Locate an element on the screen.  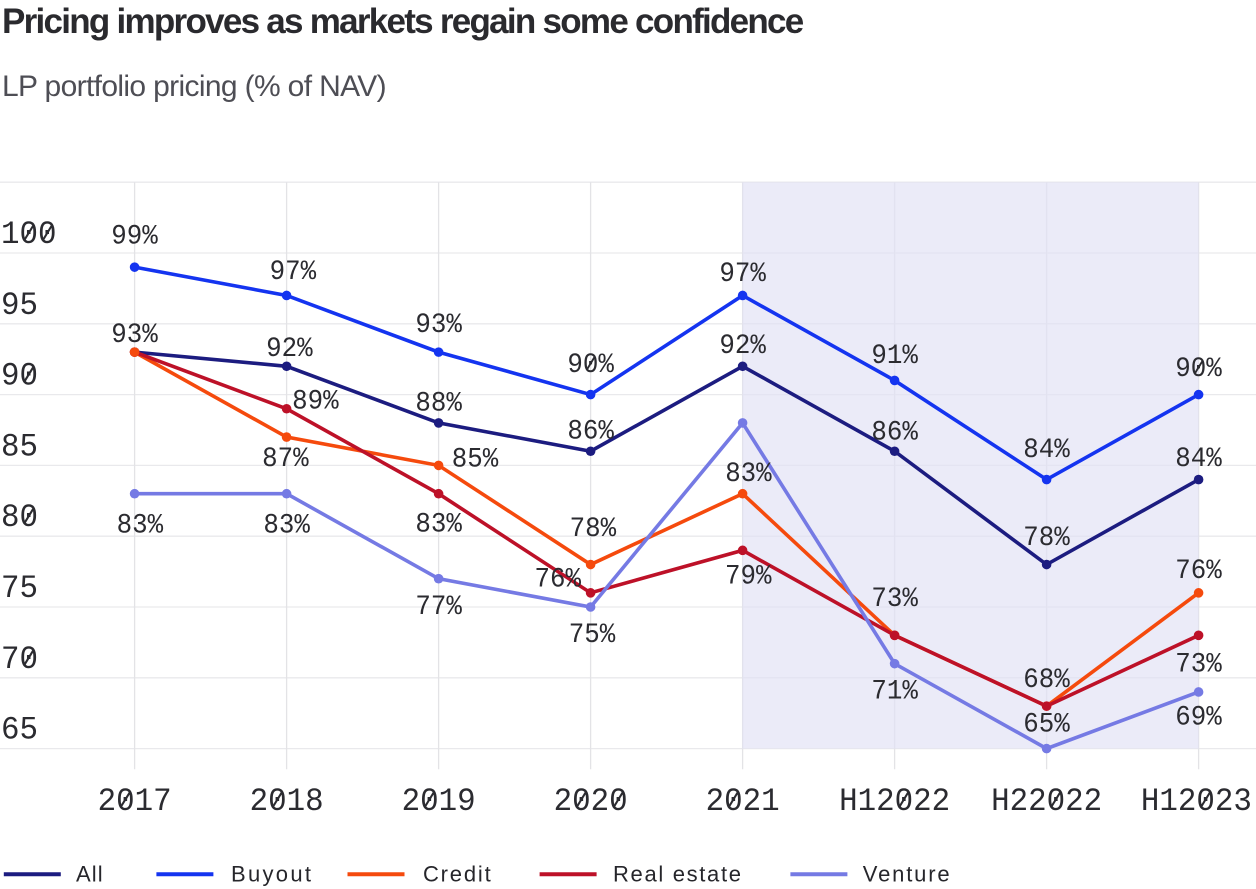
svg-text: 70 is located at coordinates (19, 659).